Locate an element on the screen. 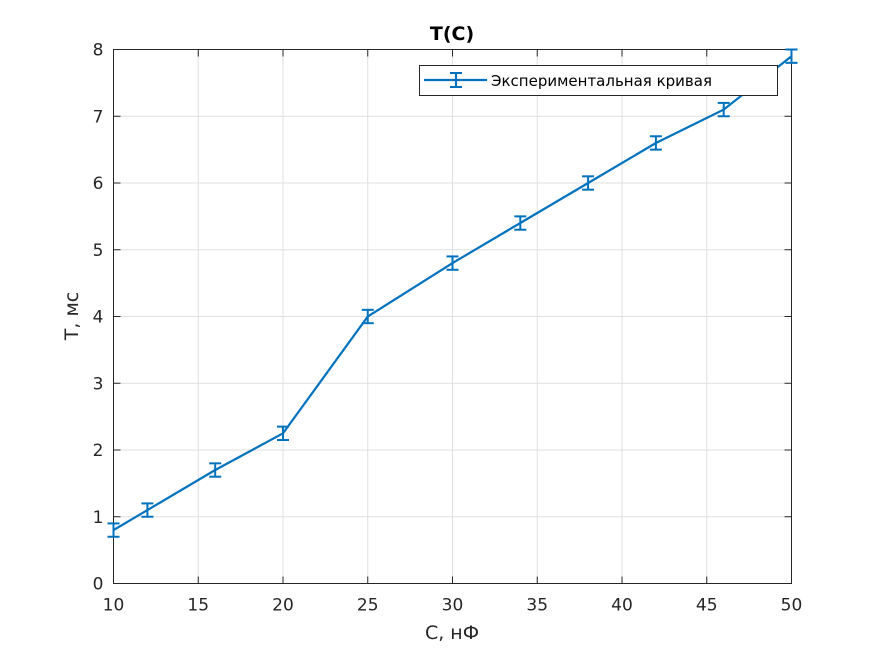  legend-entry-label: Экспериментальная кривая is located at coordinates (601, 81).